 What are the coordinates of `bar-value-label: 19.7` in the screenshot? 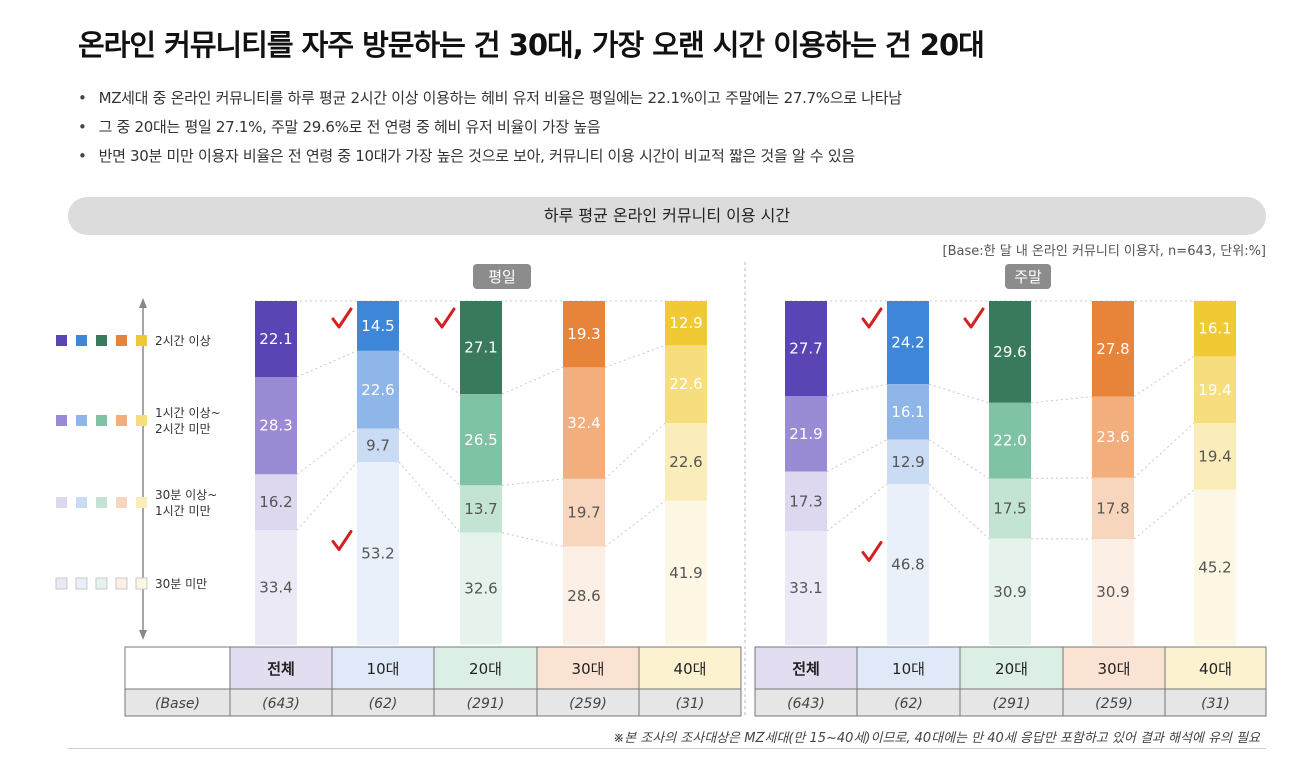 It's located at (583, 513).